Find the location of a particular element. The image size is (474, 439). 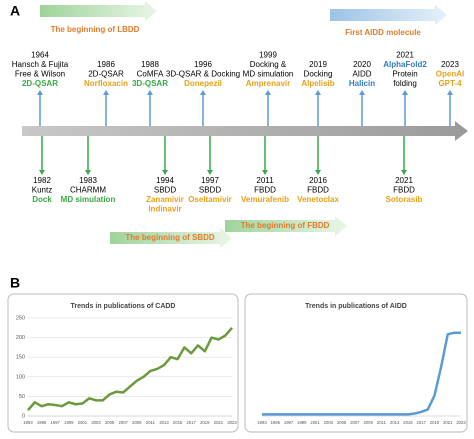

event-text: 1983 is located at coordinates (88, 180).